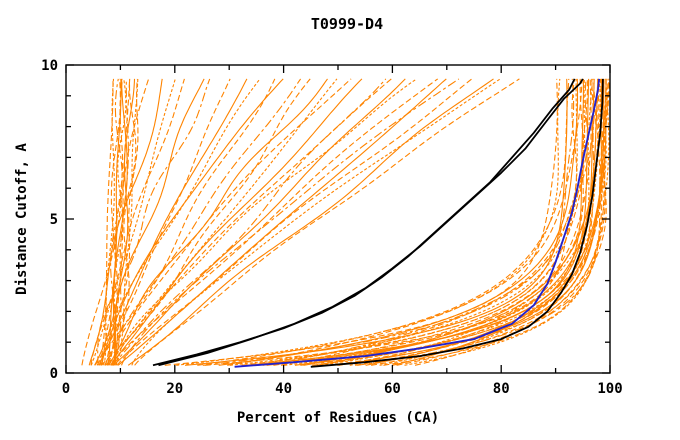 Image resolution: width=680 pixels, height=440 pixels. Describe the element at coordinates (283, 389) in the screenshot. I see `x-tick-label: 40` at that location.